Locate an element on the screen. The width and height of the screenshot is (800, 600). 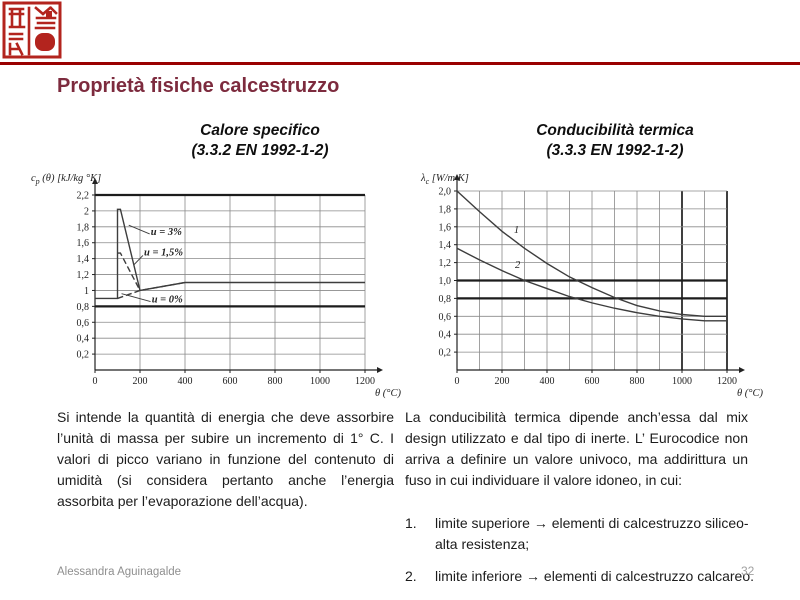
header-rule is located at coordinates (400, 63).